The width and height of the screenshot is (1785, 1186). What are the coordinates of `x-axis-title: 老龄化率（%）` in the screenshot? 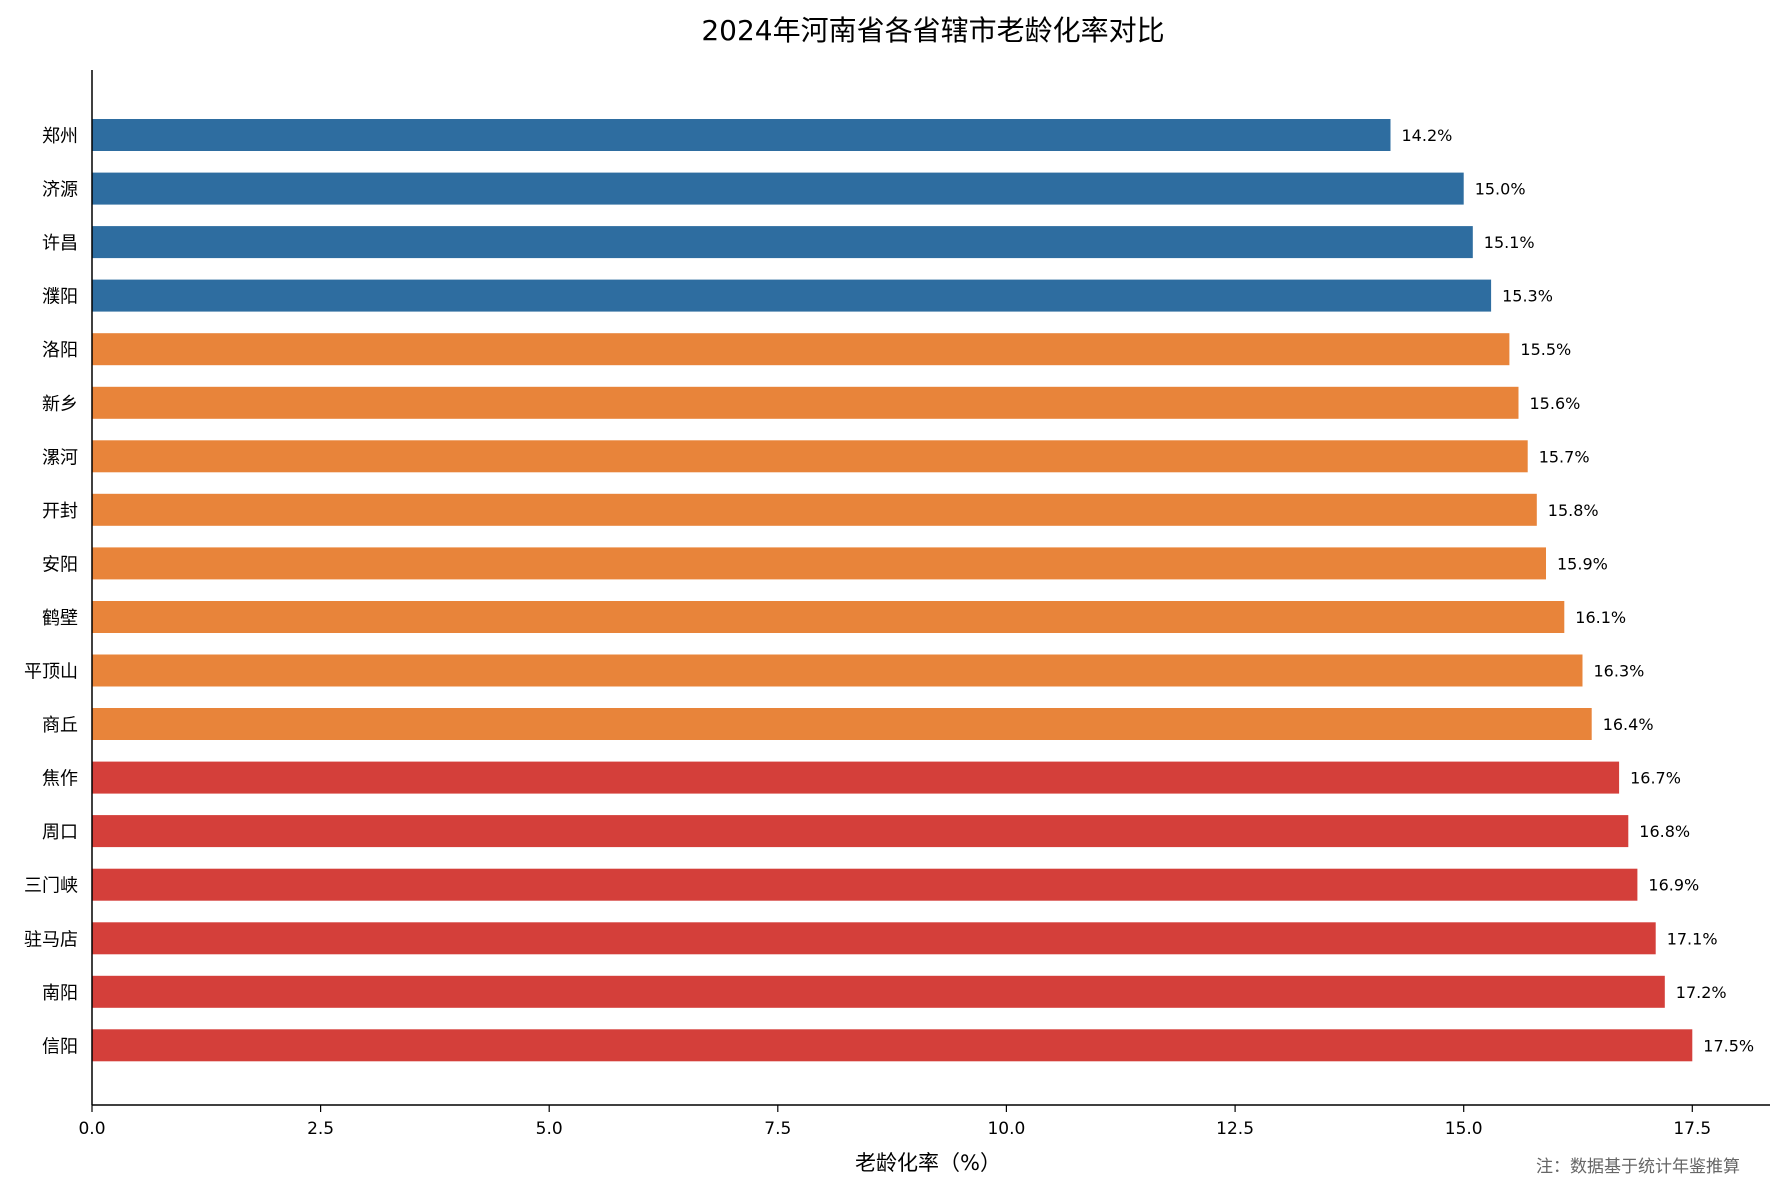 It's located at (928, 1163).